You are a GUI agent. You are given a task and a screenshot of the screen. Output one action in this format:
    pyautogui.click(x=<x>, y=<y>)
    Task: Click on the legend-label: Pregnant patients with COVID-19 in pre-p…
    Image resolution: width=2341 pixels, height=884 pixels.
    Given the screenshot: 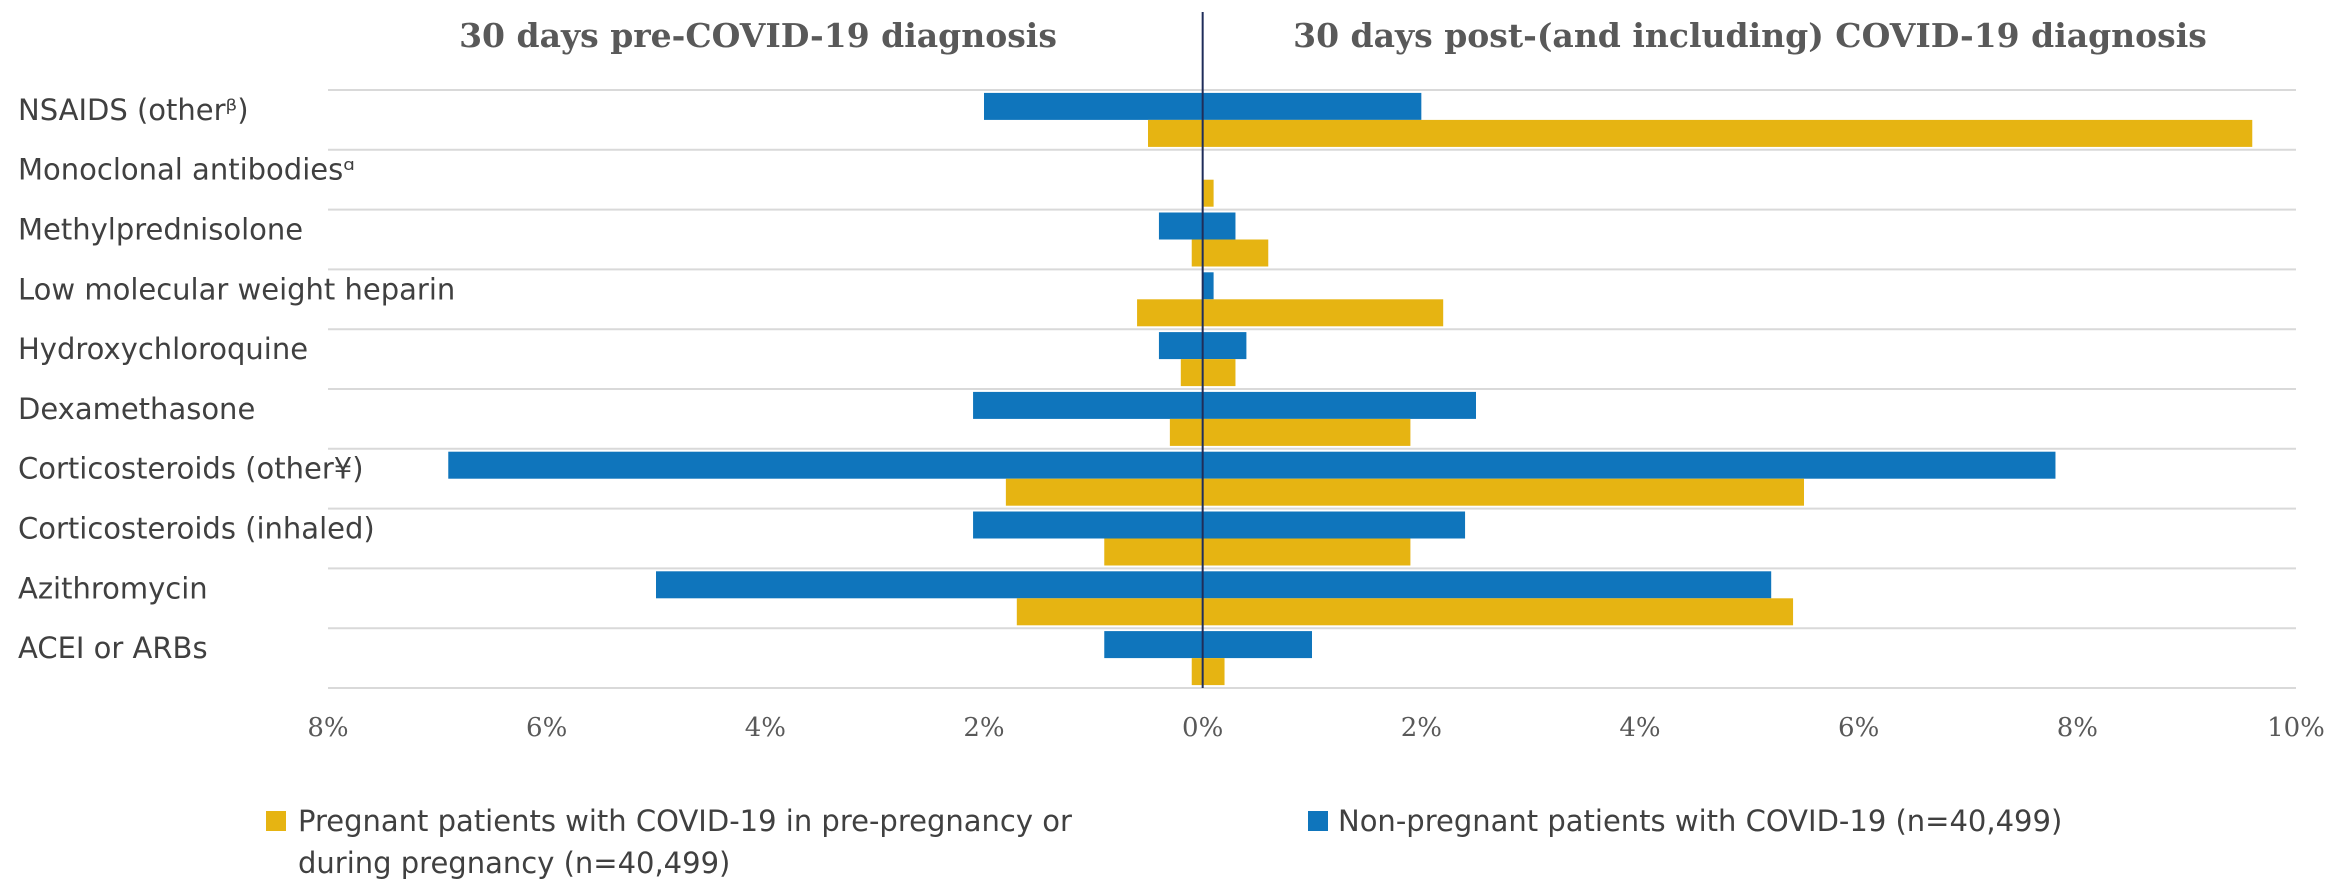 What is the action you would take?
    pyautogui.click(x=685, y=842)
    